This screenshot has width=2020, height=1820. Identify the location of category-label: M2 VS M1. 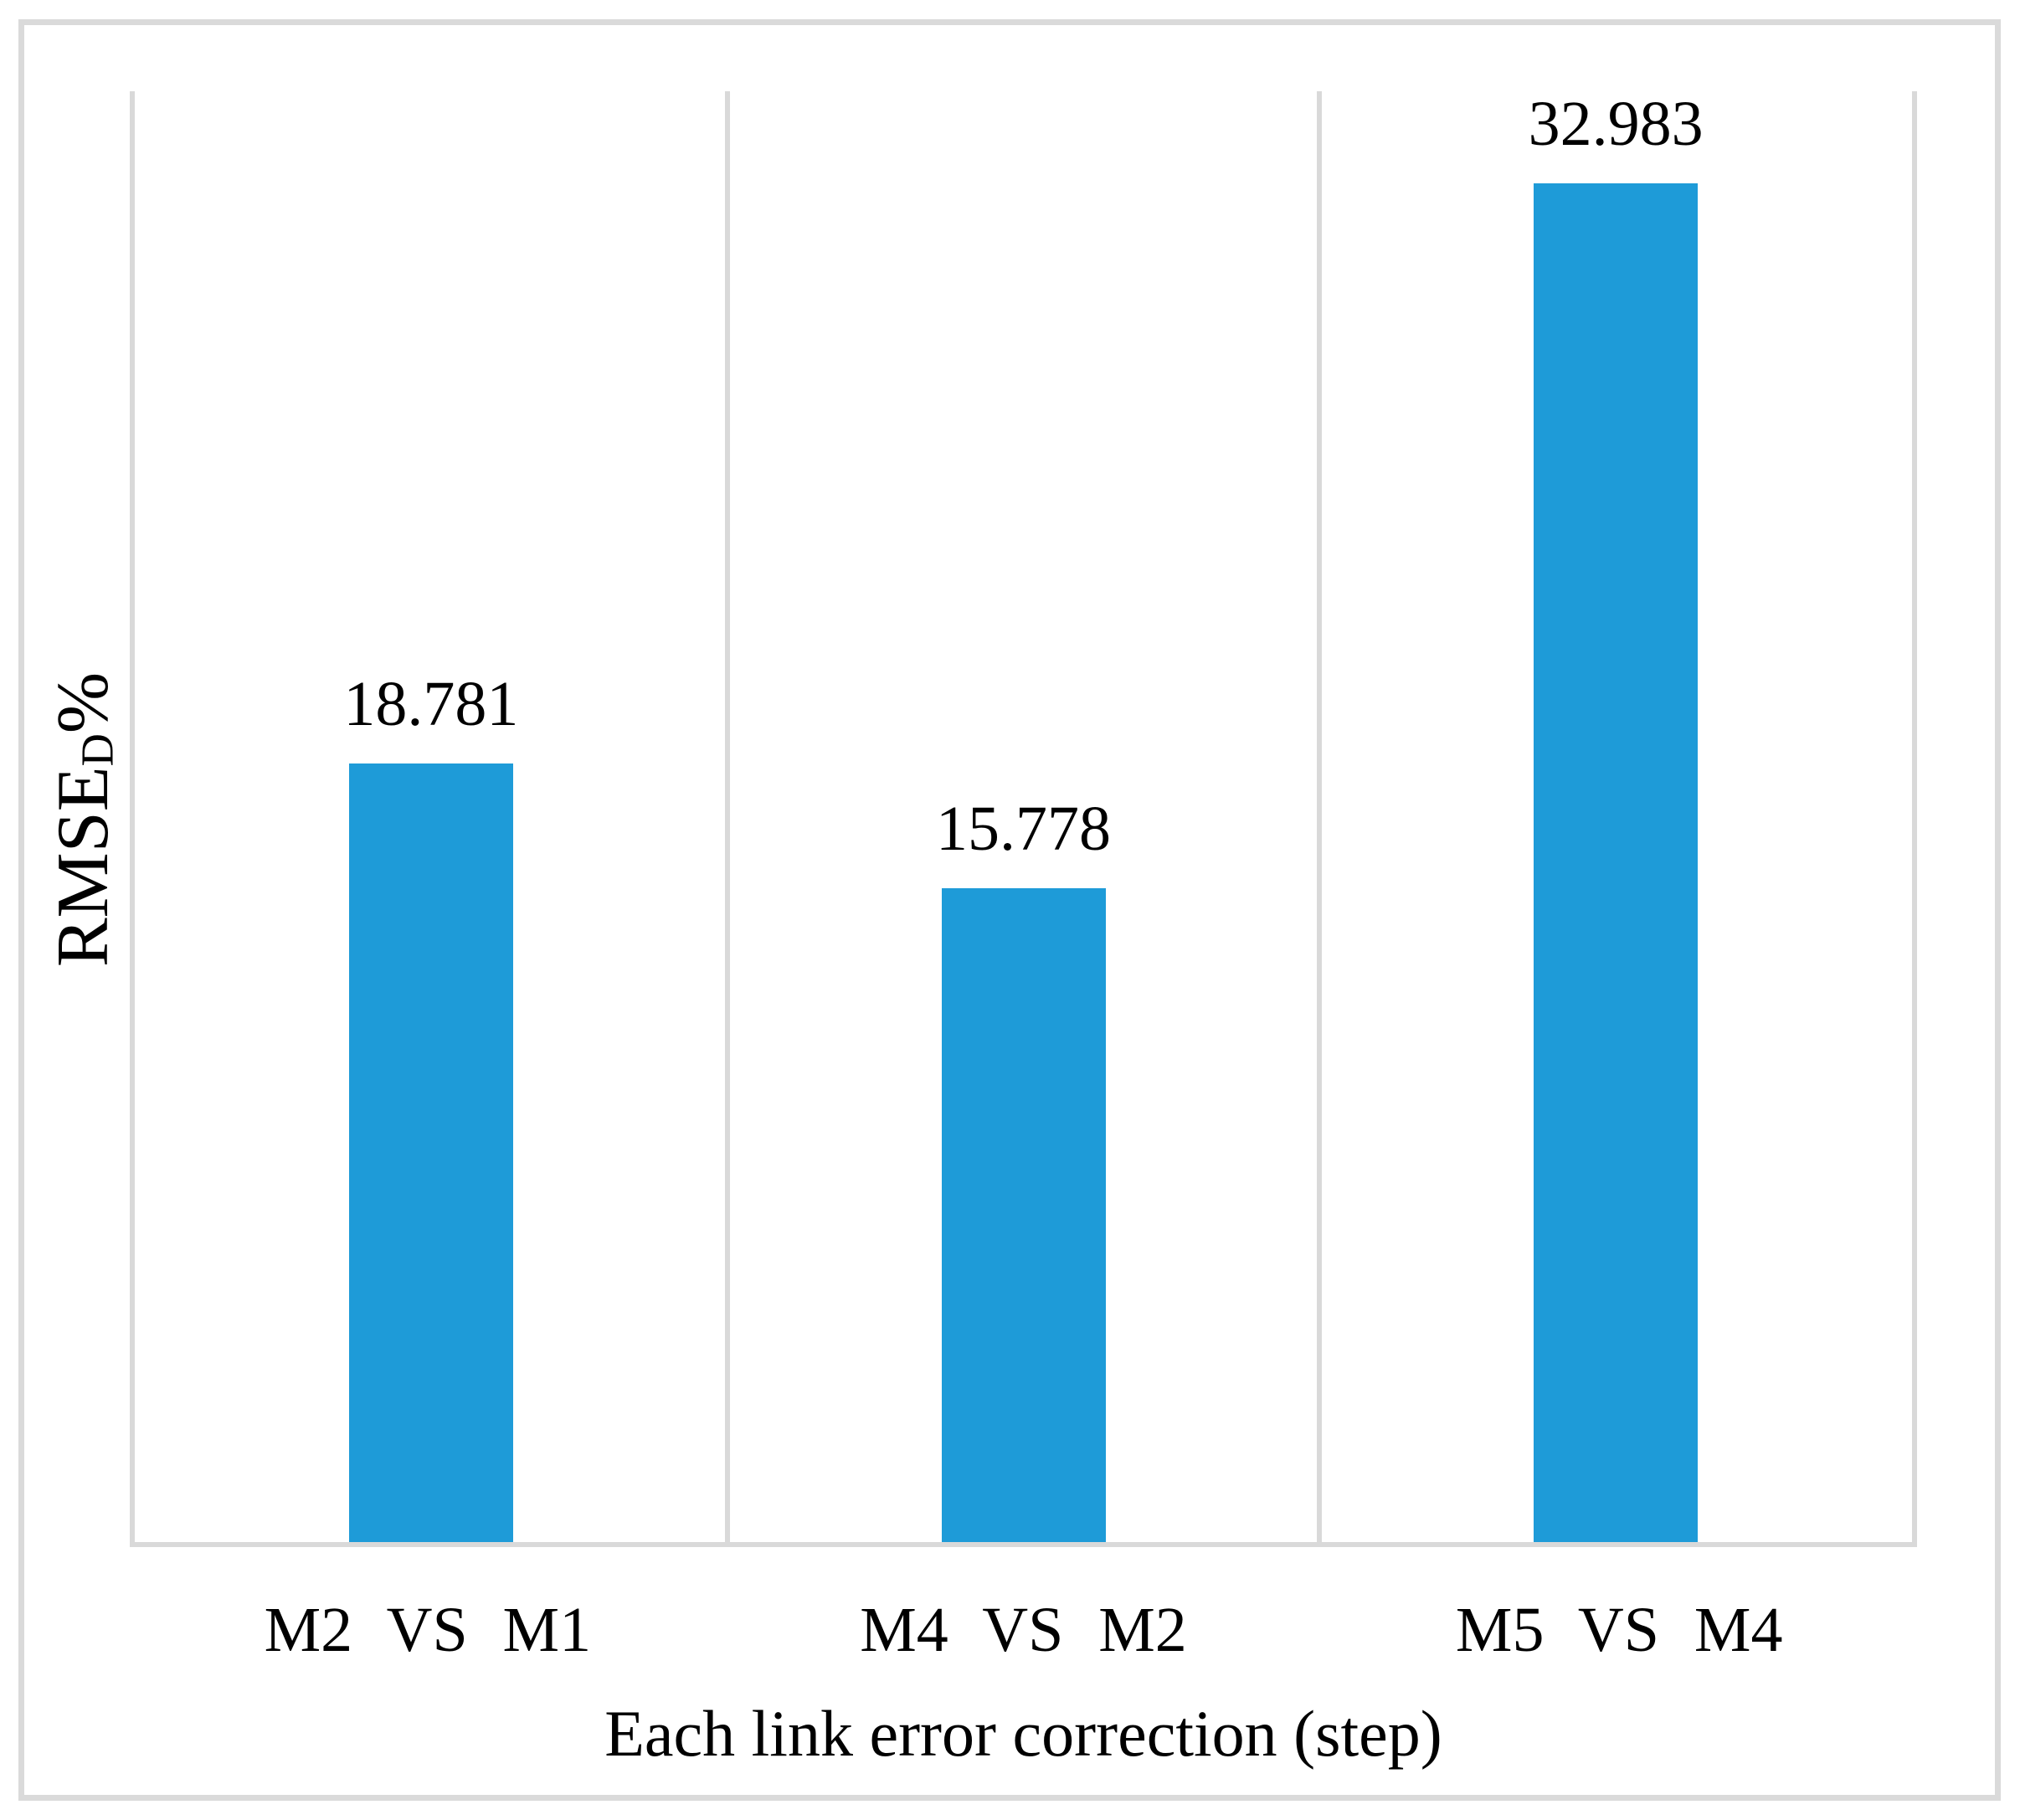
(428, 1630).